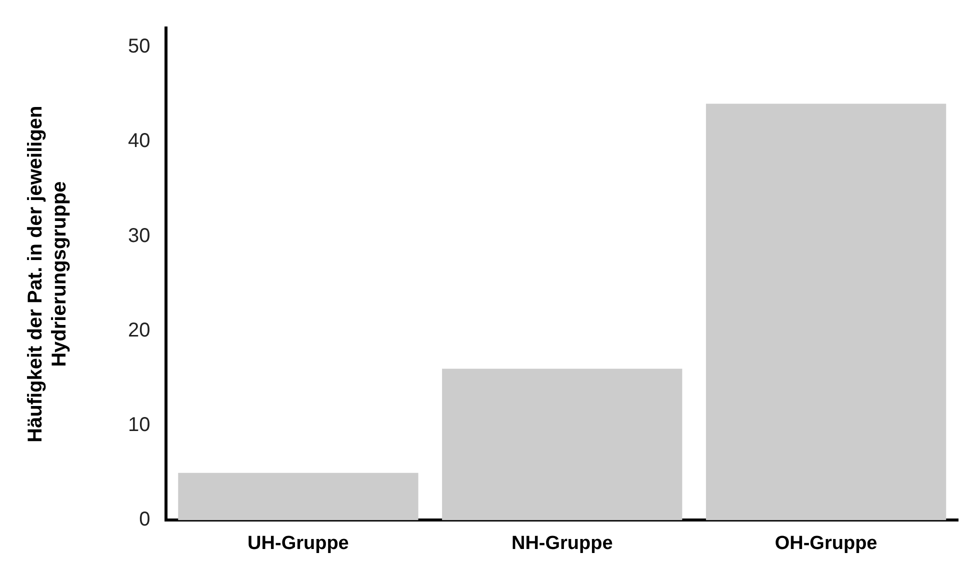  Describe the element at coordinates (139, 425) in the screenshot. I see `y-tick-label: 10` at that location.